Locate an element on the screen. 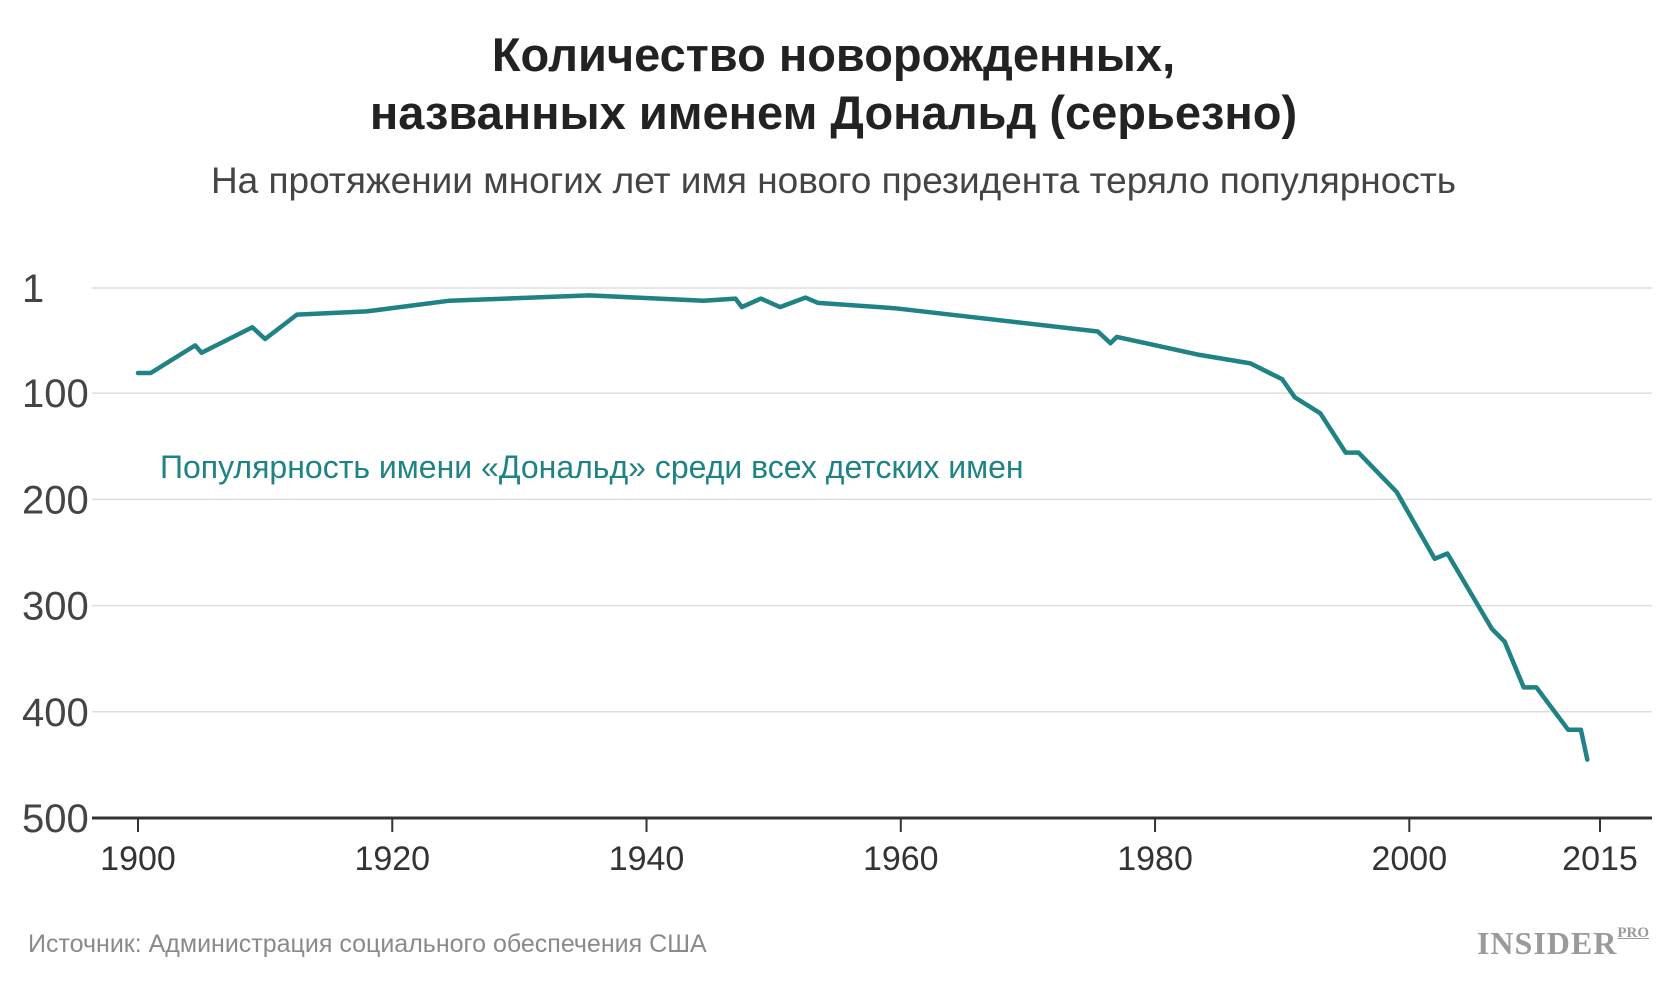 The height and width of the screenshot is (987, 1667). x-tick-label-2000: 2000 is located at coordinates (1409, 859).